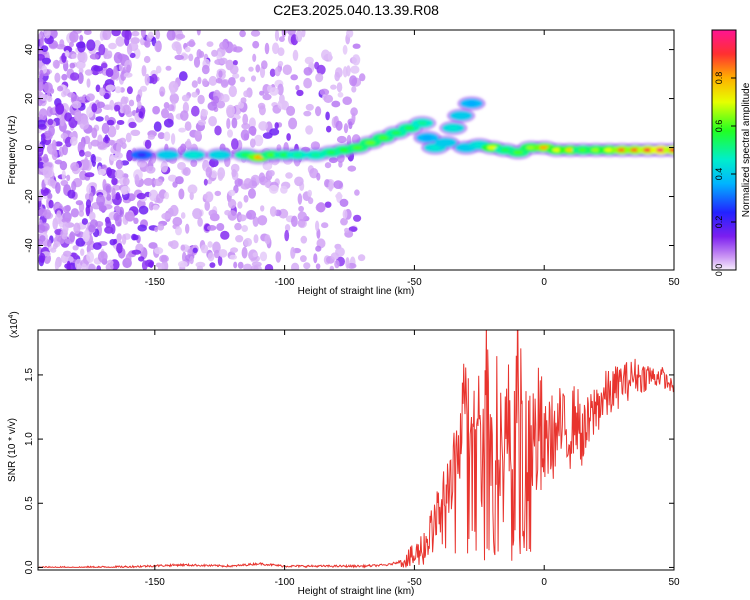 The width and height of the screenshot is (750, 600). What do you see at coordinates (14, 324) in the screenshot?
I see `svg-text: (x104)` at bounding box center [14, 324].